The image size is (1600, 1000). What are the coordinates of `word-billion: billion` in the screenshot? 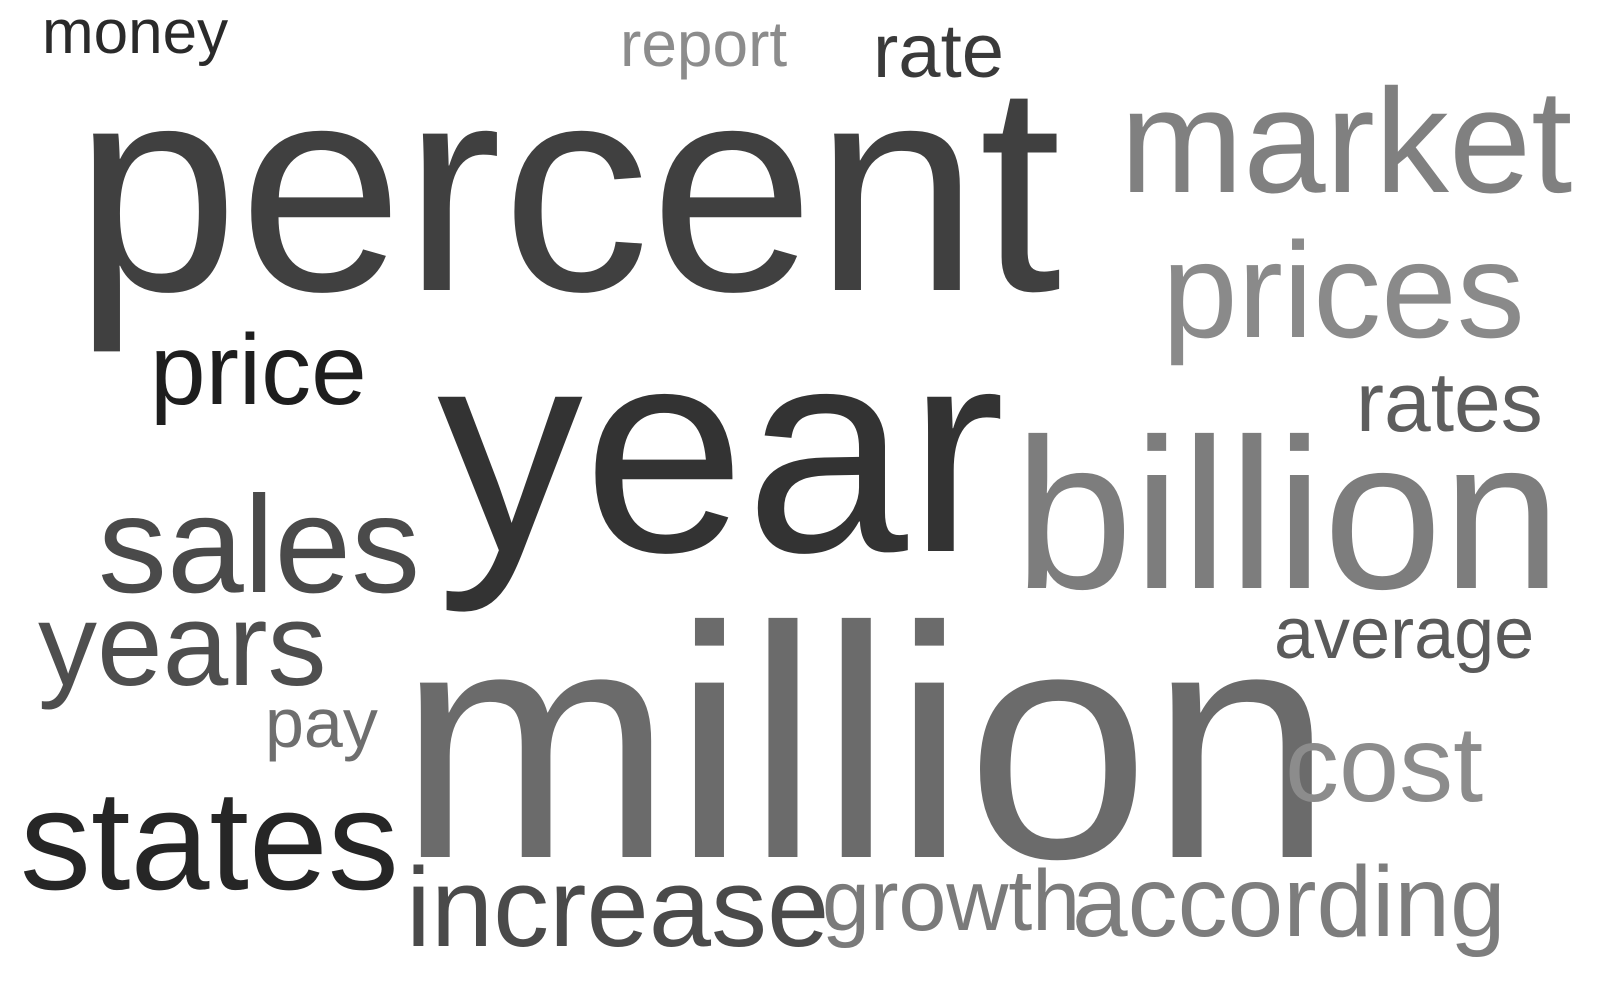 It's located at (1288, 514).